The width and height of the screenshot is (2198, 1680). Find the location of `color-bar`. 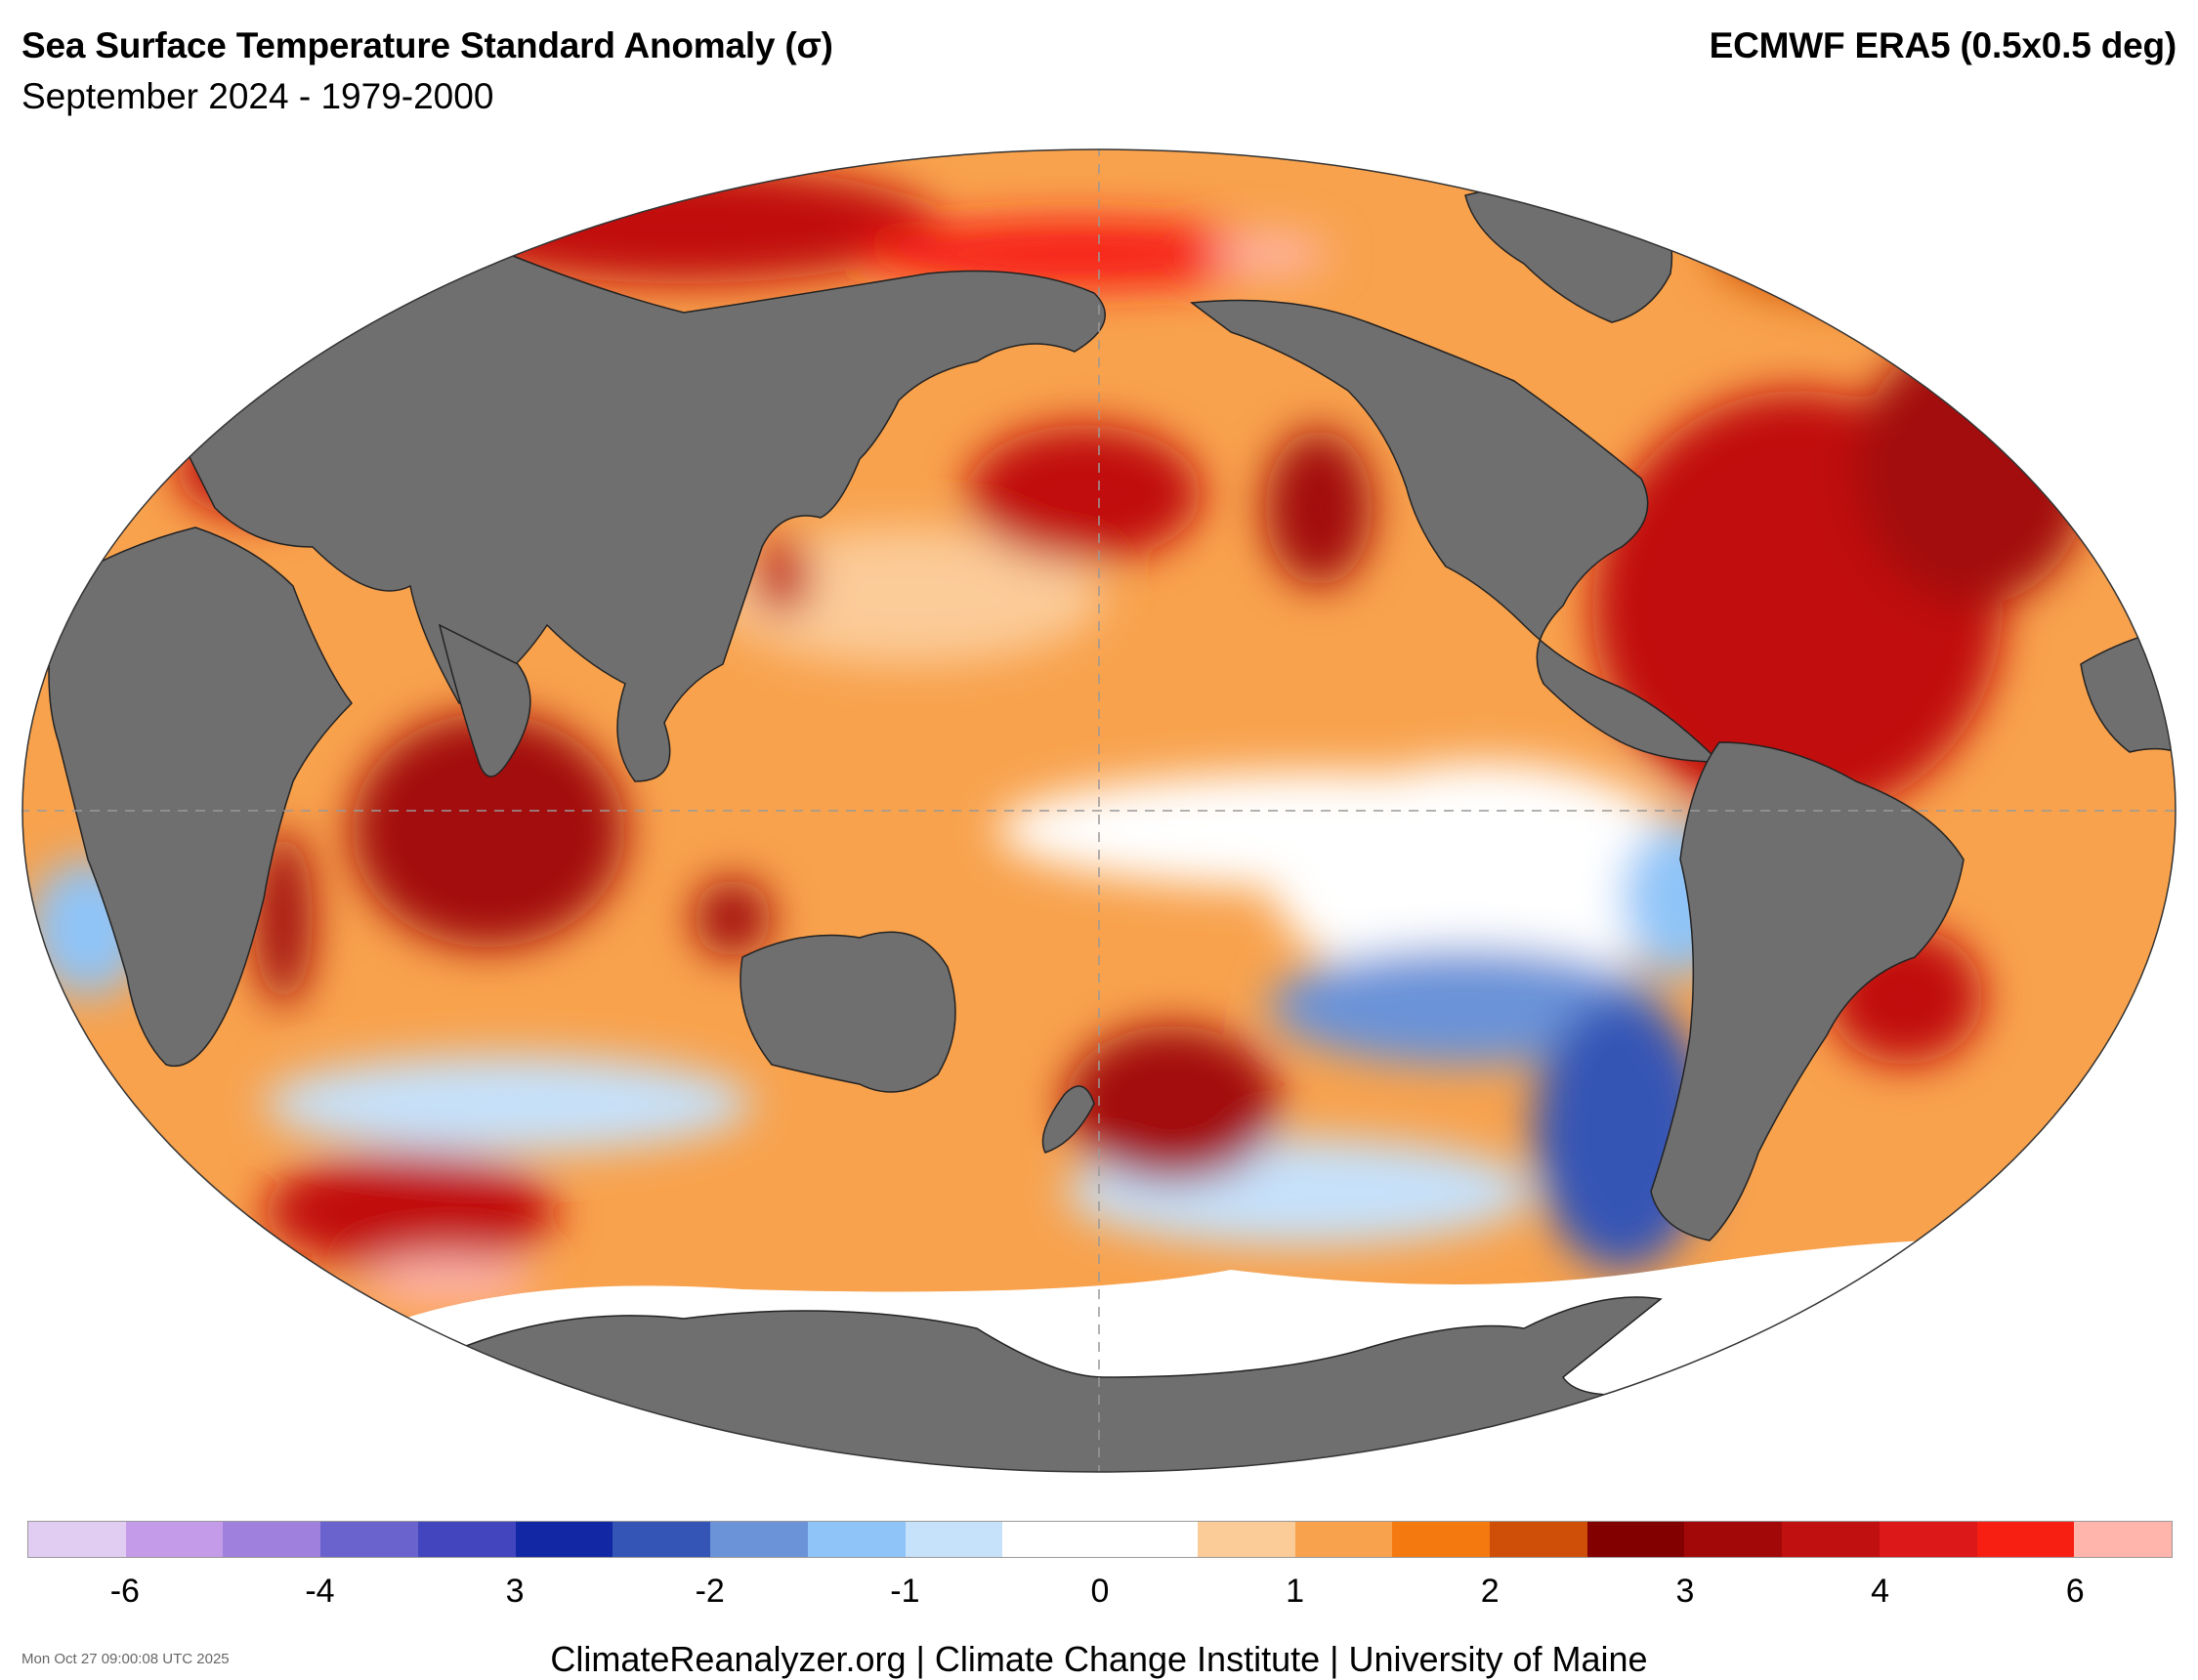

color-bar is located at coordinates (1100, 1539).